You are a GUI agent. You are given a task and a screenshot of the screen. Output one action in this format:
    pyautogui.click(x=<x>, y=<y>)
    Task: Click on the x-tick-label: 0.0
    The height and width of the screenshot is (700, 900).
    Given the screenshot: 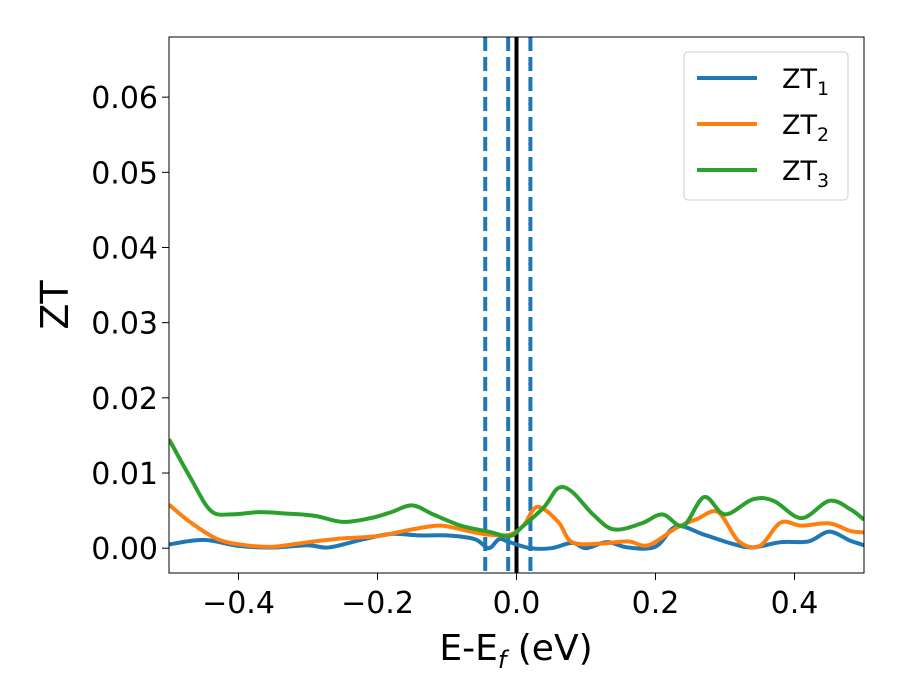 What is the action you would take?
    pyautogui.click(x=517, y=603)
    